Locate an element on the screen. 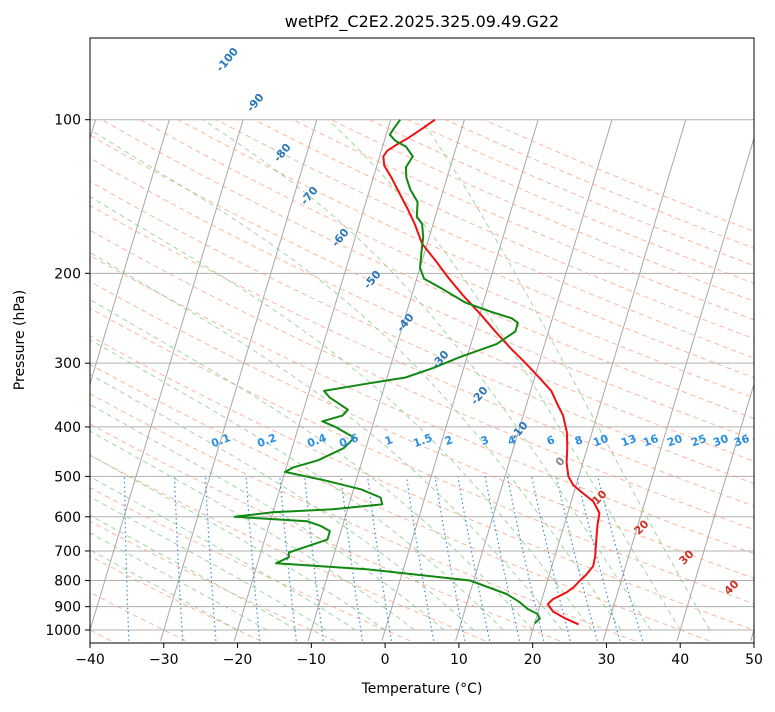 This screenshot has height=712, width=775. y-axis-title: Pressure (hPa) is located at coordinates (20, 340).